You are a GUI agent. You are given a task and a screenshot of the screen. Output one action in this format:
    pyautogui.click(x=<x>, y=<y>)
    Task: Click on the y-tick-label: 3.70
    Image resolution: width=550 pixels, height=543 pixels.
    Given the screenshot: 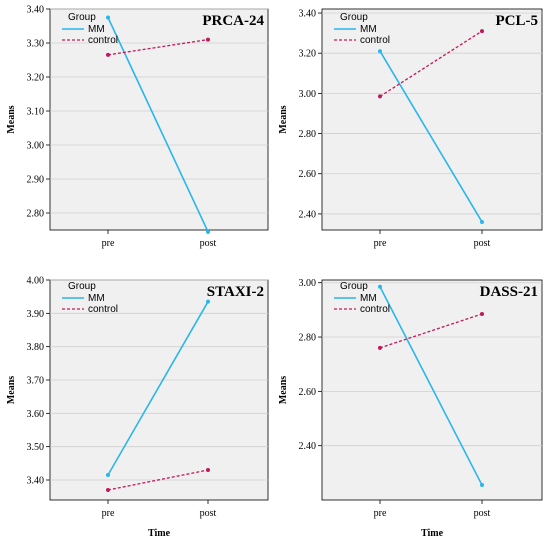 What is the action you would take?
    pyautogui.click(x=36, y=381)
    